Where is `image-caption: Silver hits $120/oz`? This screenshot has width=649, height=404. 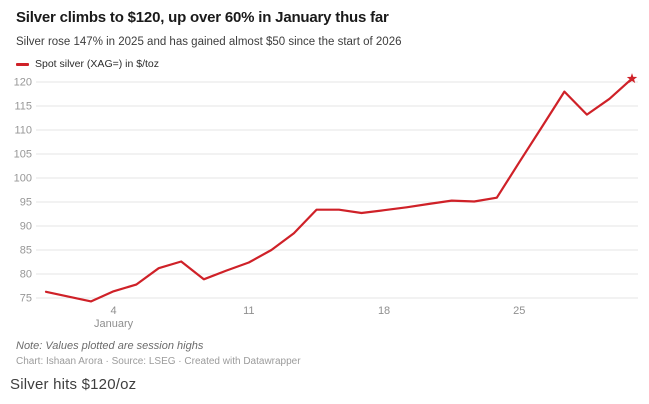
image-caption: Silver hits $120/oz is located at coordinates (73, 384).